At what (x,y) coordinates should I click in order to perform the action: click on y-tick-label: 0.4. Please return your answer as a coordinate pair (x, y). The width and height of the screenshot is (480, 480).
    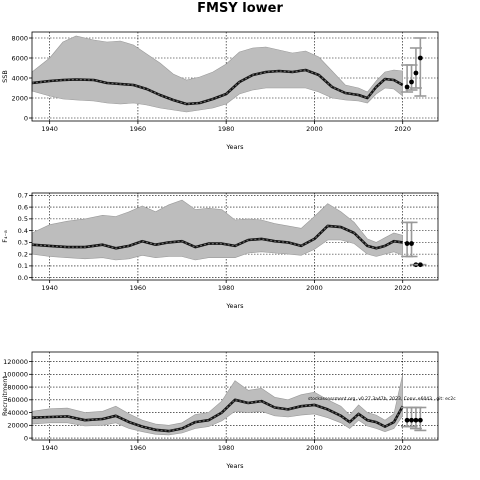
    Looking at the image, I should click on (23, 231).